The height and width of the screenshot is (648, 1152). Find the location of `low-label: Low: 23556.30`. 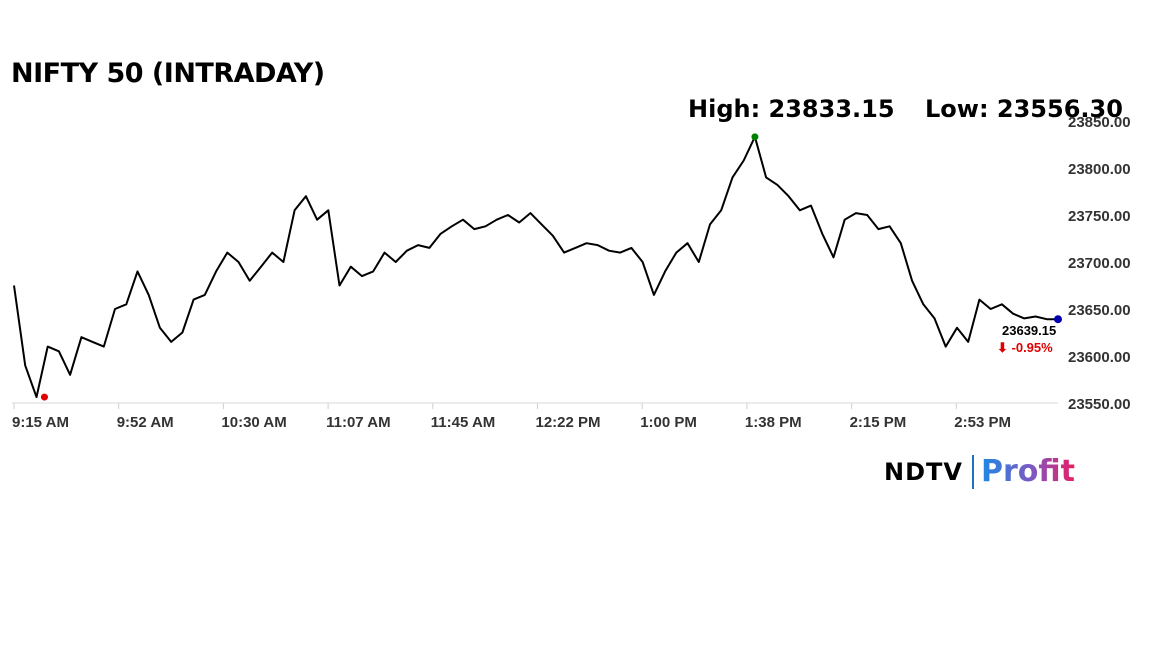

low-label: Low: 23556.30 is located at coordinates (1024, 109).